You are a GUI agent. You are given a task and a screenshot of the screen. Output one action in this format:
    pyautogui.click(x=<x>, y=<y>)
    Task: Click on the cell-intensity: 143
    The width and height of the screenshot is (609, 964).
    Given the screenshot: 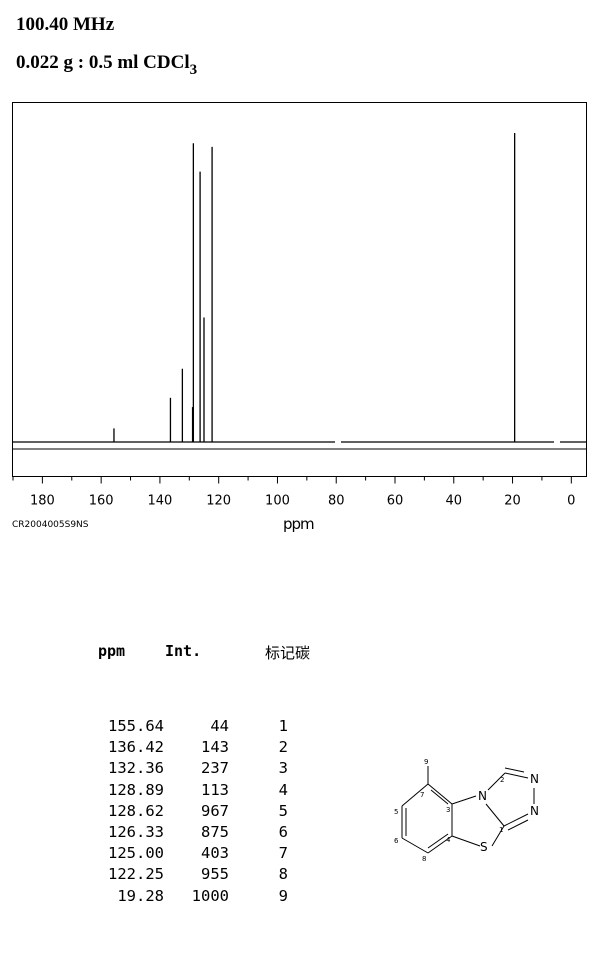 What is the action you would take?
    pyautogui.click(x=215, y=747)
    